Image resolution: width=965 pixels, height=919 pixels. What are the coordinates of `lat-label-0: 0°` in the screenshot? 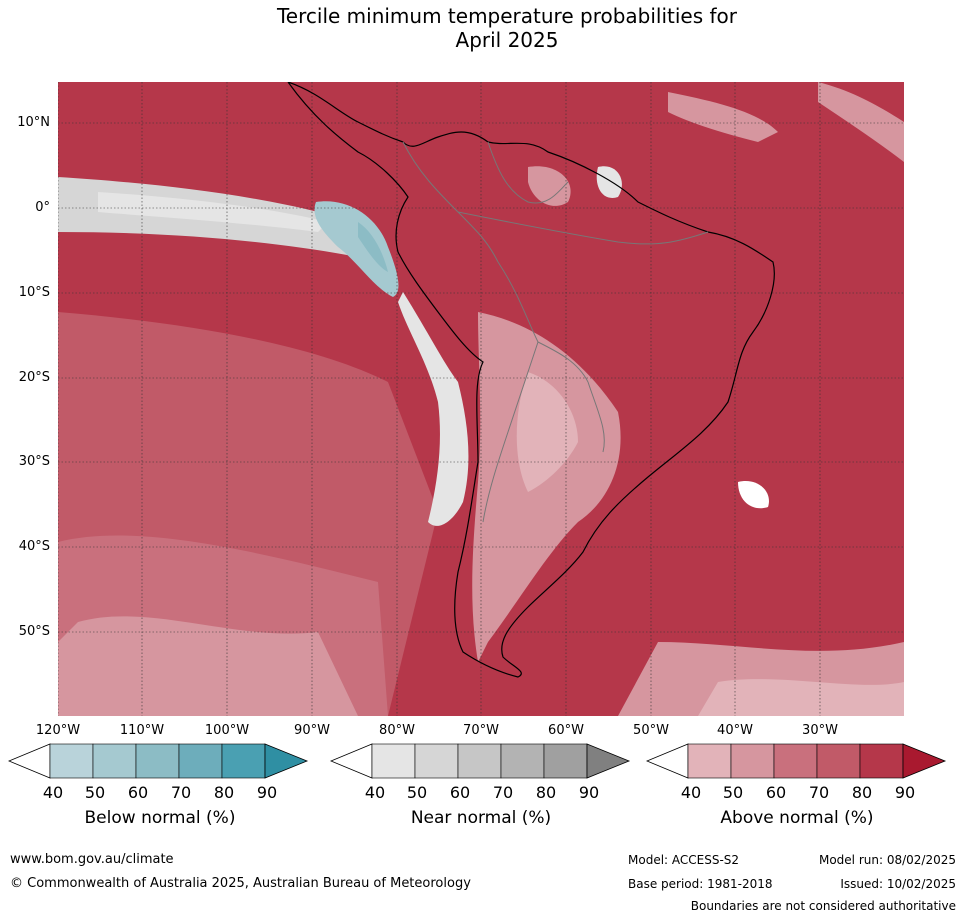 It's located at (42, 207).